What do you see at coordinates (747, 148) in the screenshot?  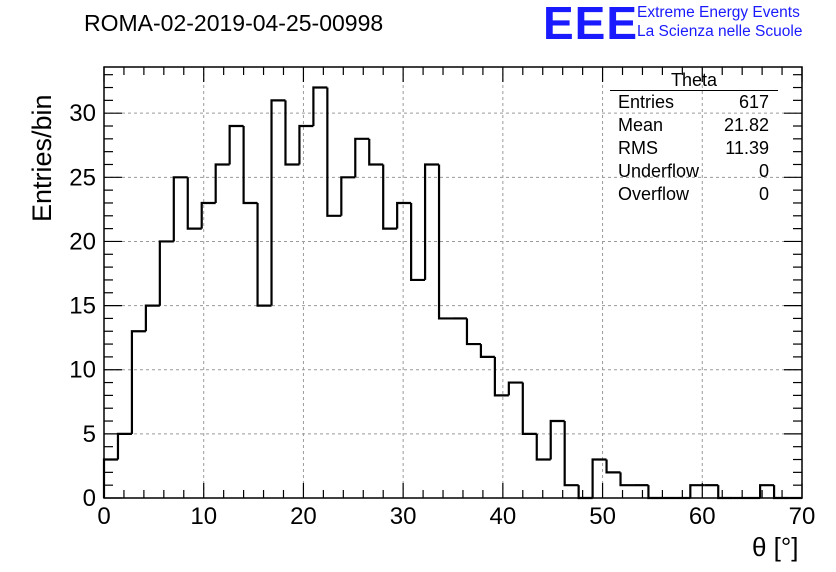 I see `stats-row-value: 11.39` at bounding box center [747, 148].